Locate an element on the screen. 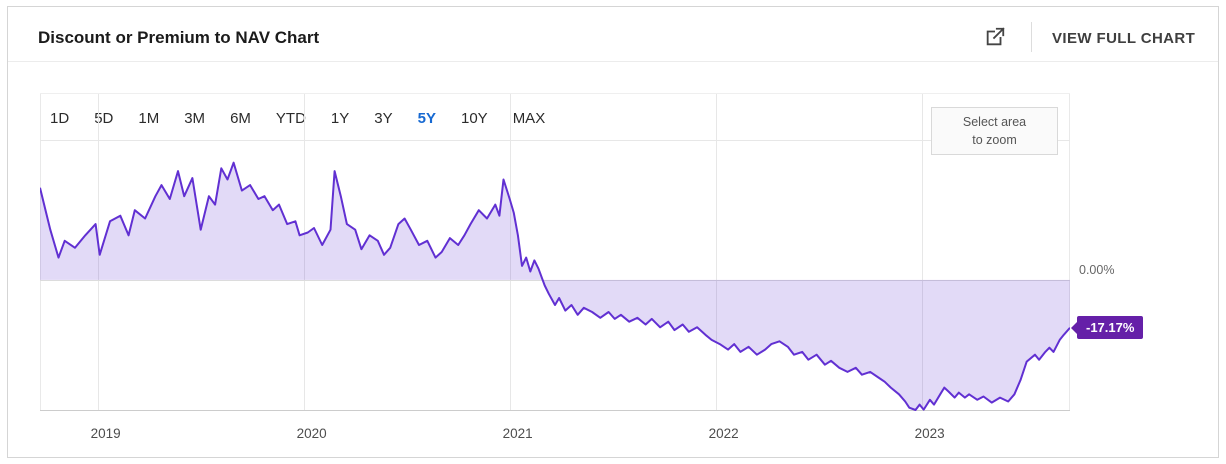 Image resolution: width=1226 pixels, height=464 pixels. x-axis-label-2022: 2022 is located at coordinates (723, 433).